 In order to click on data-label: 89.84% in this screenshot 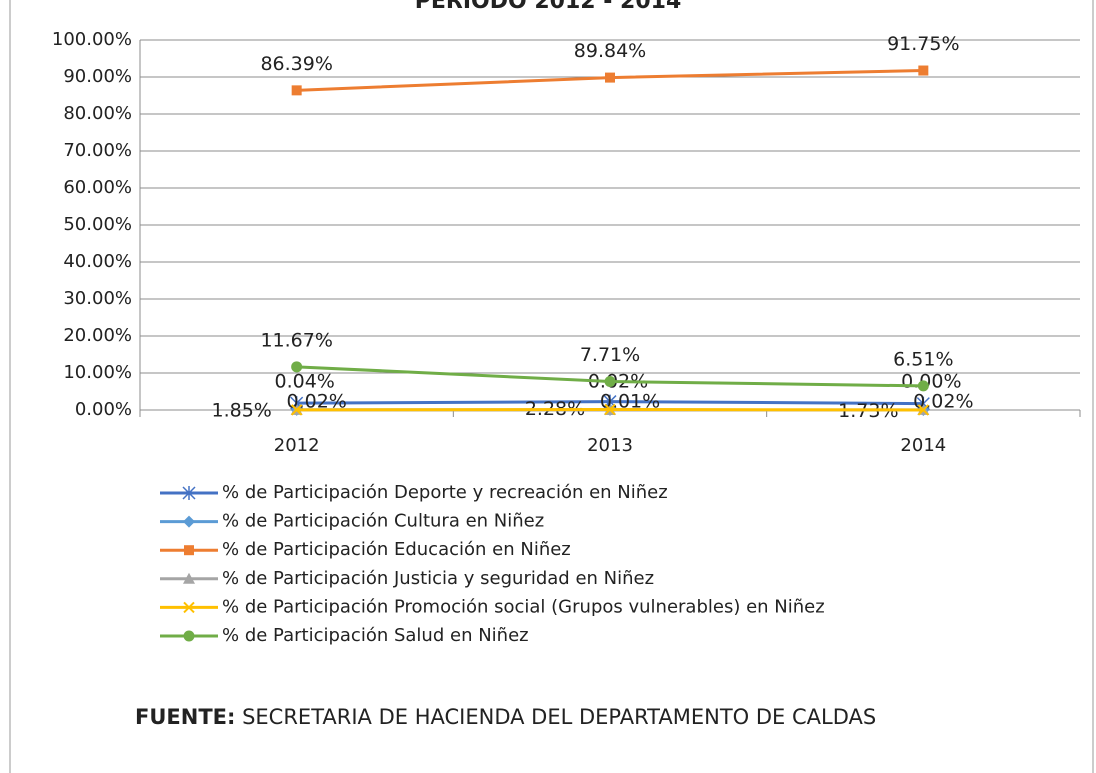, I will do `click(610, 51)`.